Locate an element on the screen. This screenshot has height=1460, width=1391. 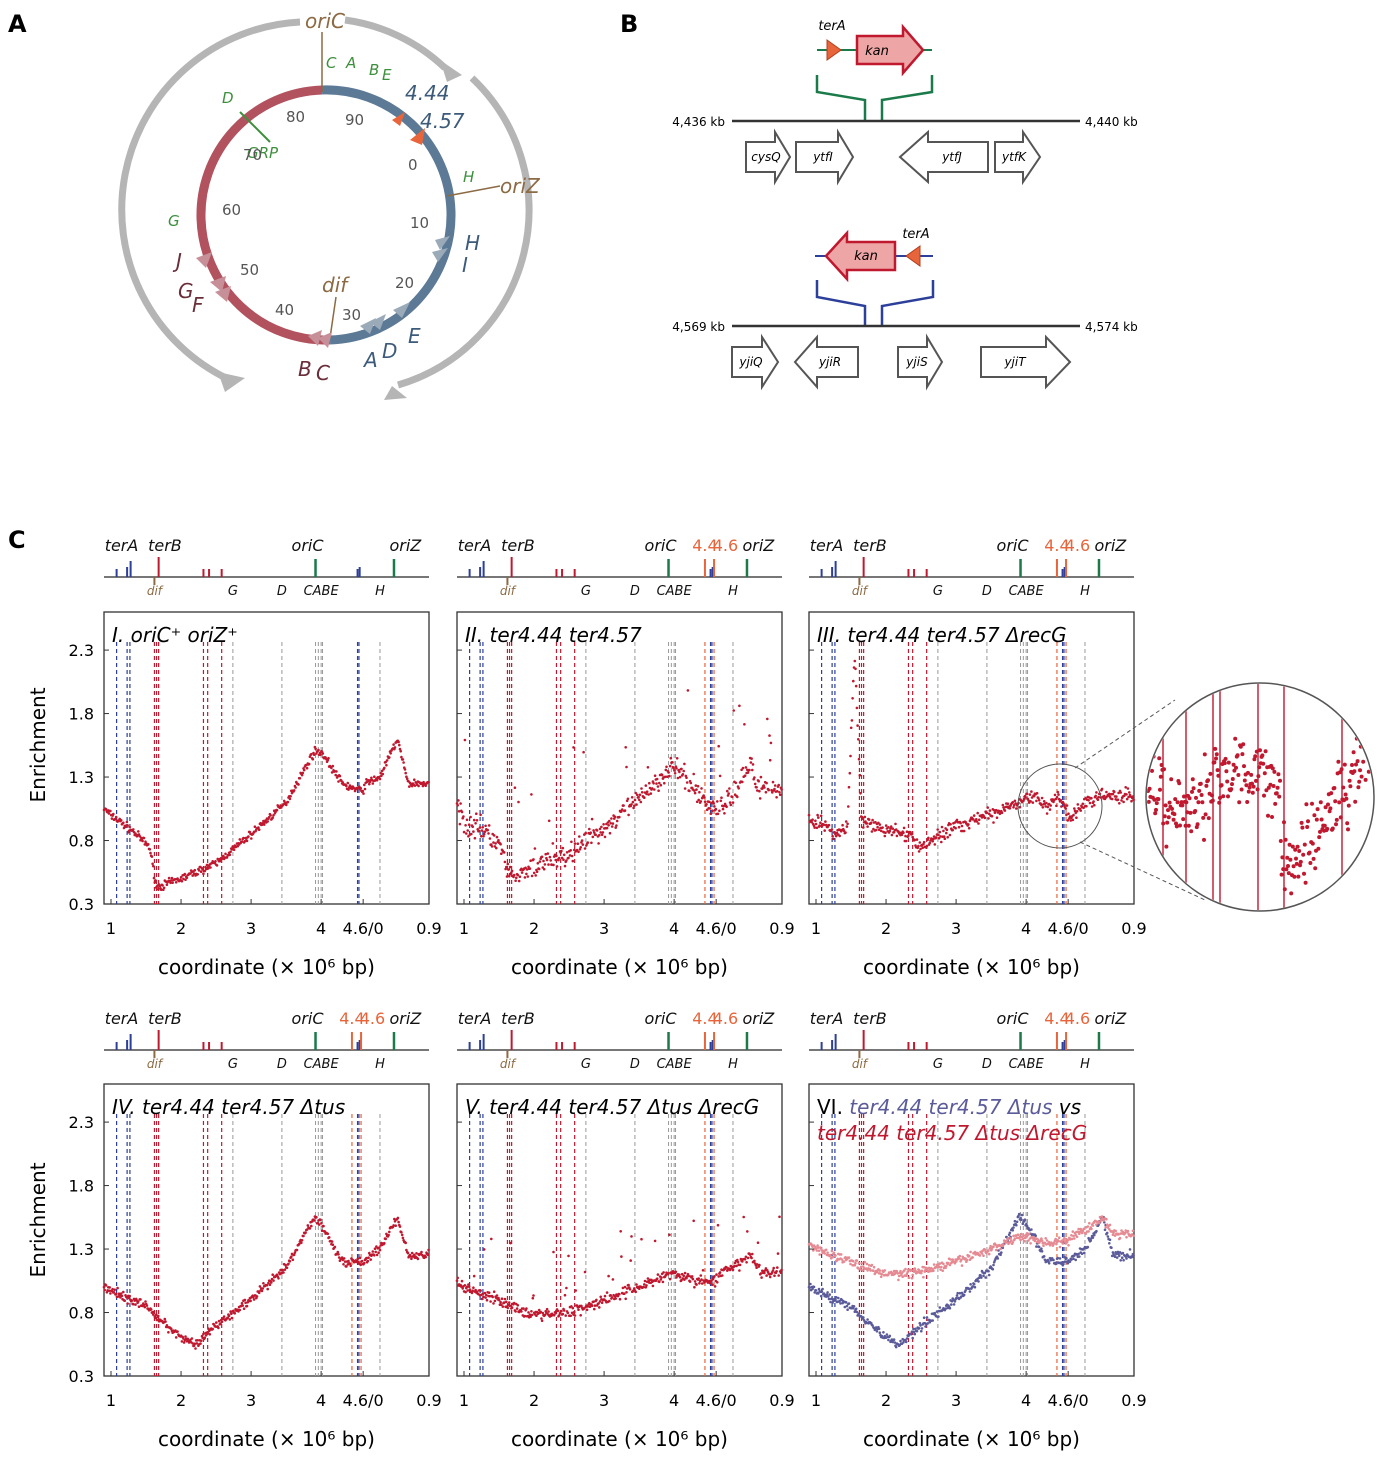
y-tick-label: 1.3 is located at coordinates (81, 777).